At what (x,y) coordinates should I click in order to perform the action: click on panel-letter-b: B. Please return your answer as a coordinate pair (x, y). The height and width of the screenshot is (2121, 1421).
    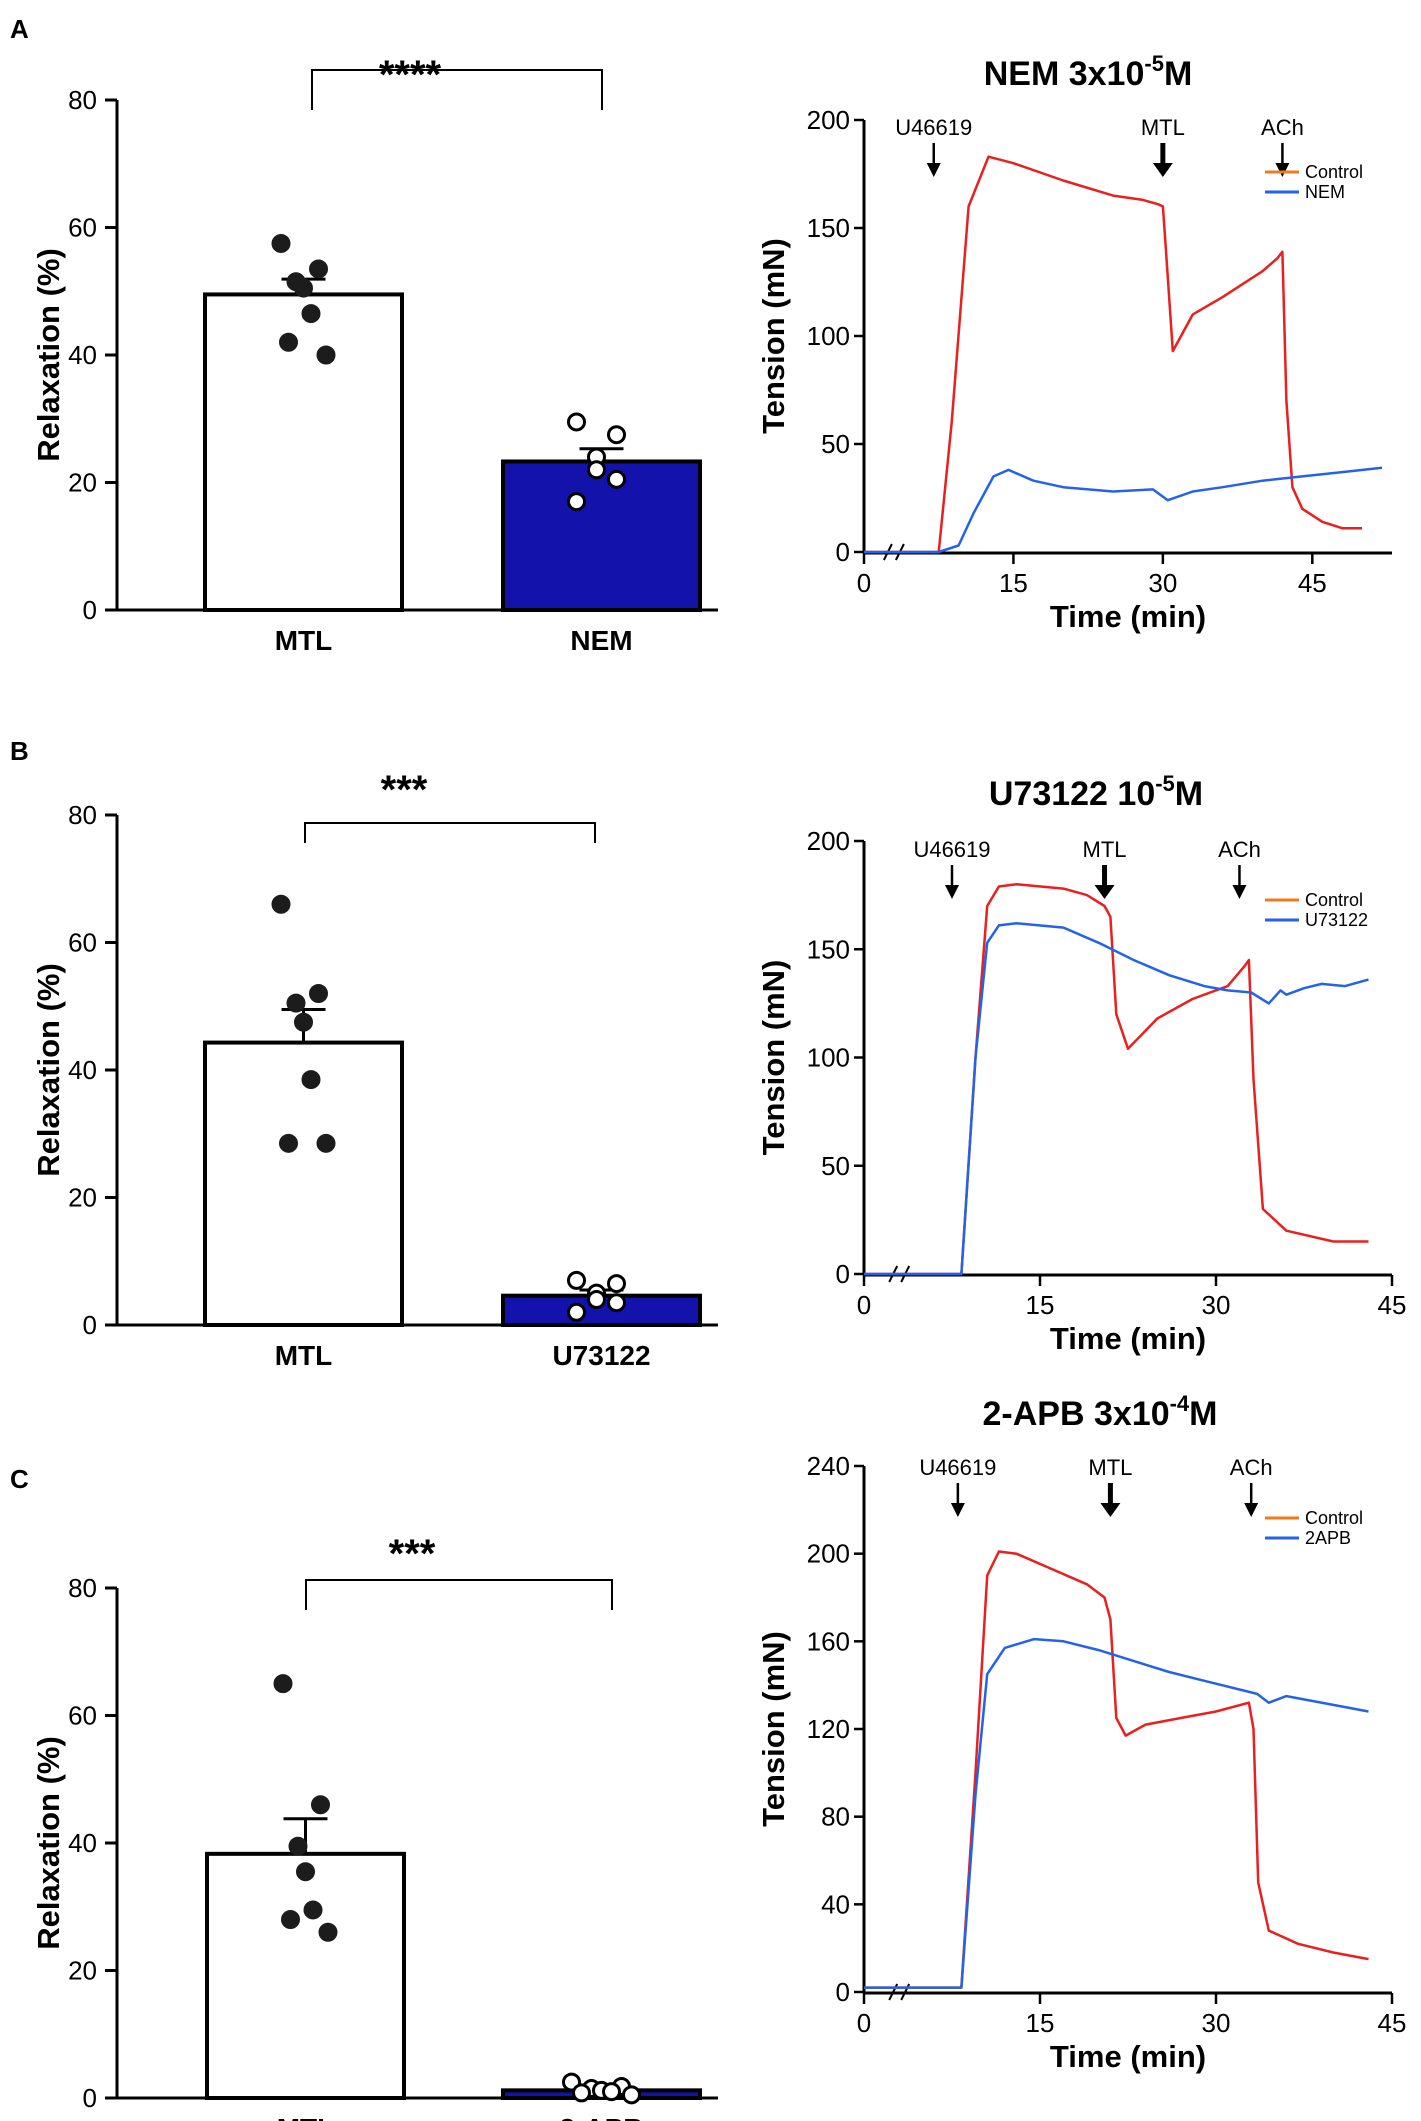
    Looking at the image, I should click on (19, 751).